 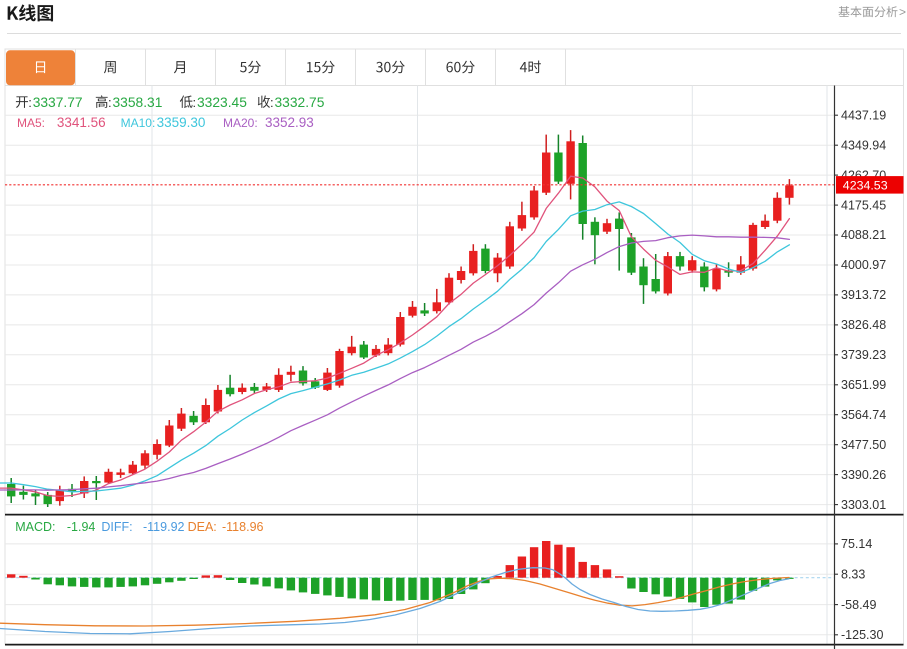 I want to click on svg-text: 3913.72, so click(x=863, y=295).